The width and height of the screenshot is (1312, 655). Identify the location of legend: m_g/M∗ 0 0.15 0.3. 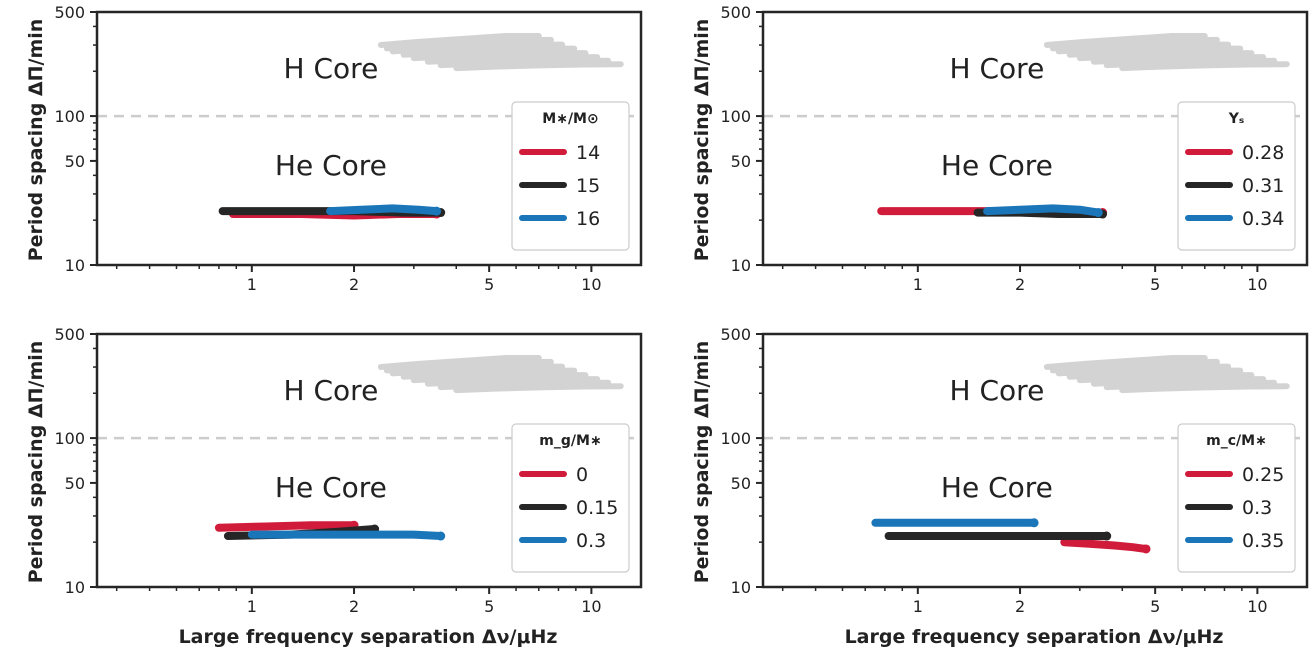
(570, 498).